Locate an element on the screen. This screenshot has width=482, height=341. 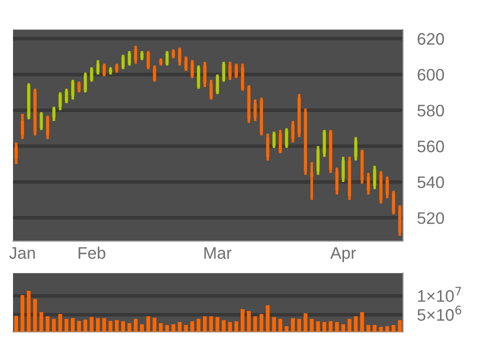
y-tick-label: 1×10$^{7}$ is located at coordinates (439, 294).